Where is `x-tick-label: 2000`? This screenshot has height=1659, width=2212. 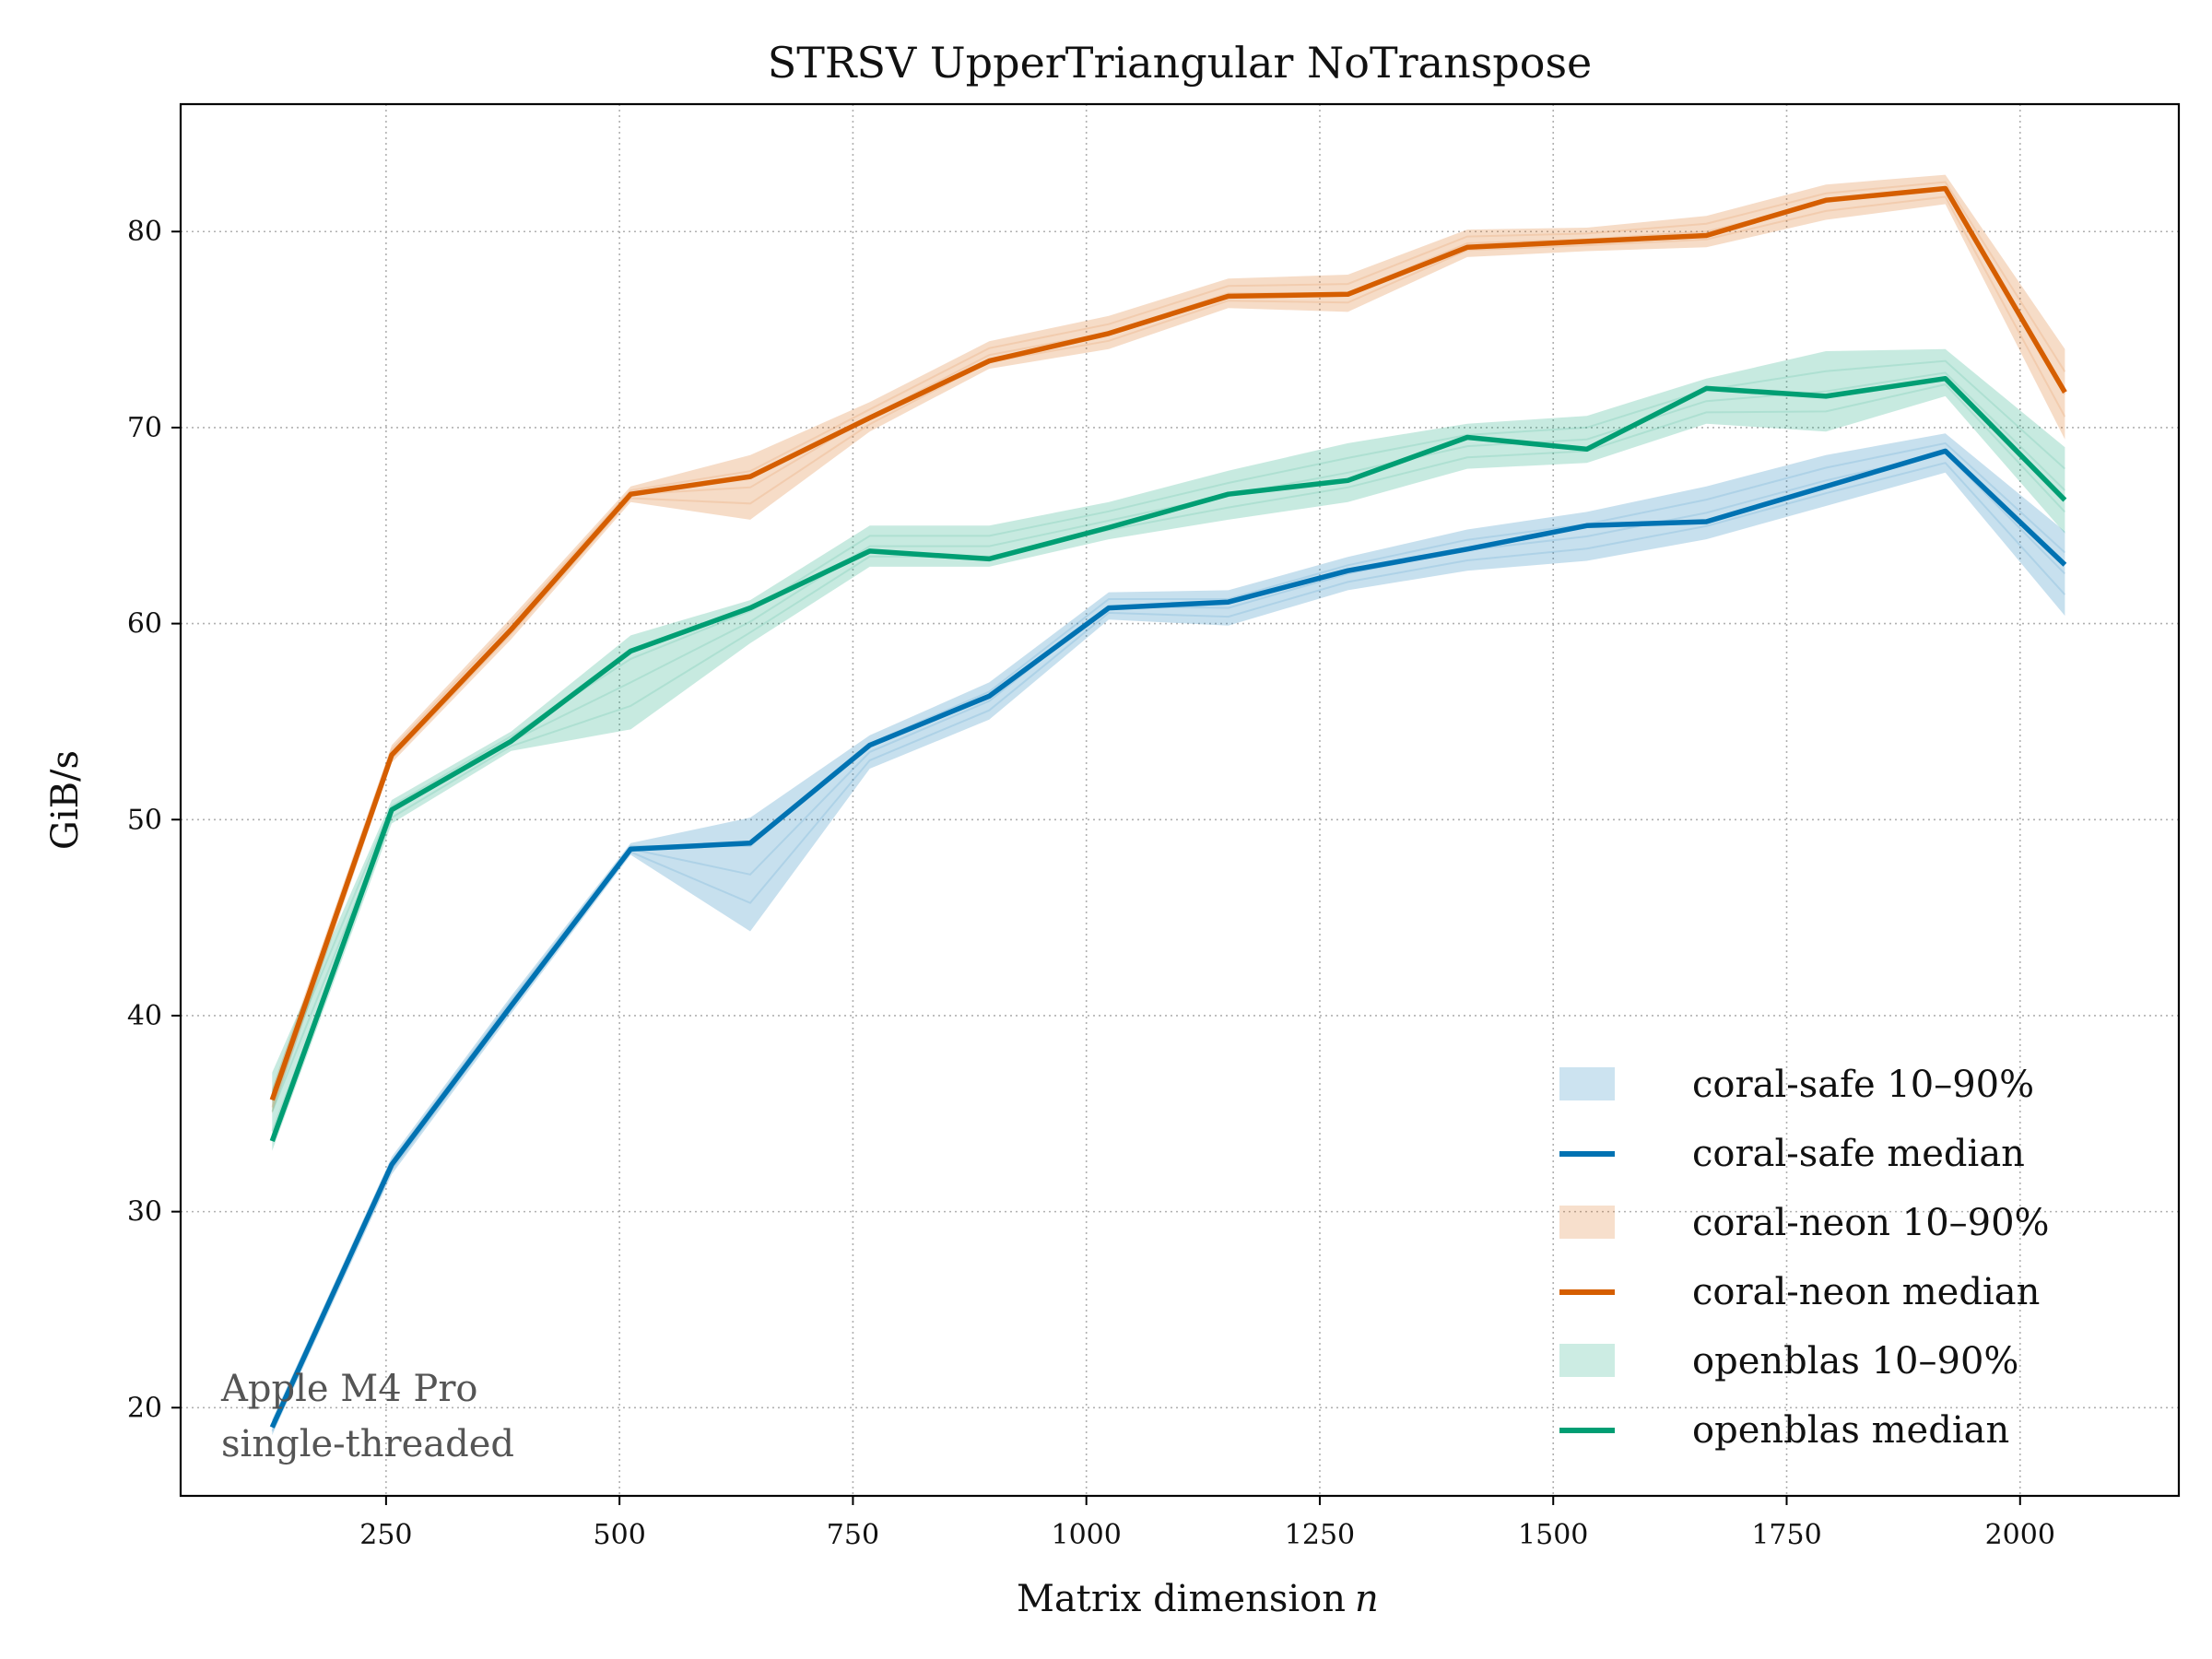 x-tick-label: 2000 is located at coordinates (2020, 1535).